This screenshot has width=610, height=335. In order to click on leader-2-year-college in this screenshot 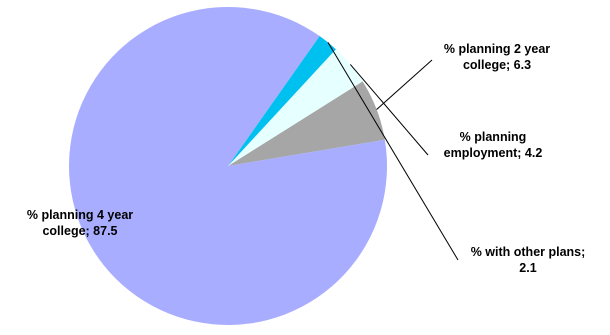, I will do `click(404, 84)`.